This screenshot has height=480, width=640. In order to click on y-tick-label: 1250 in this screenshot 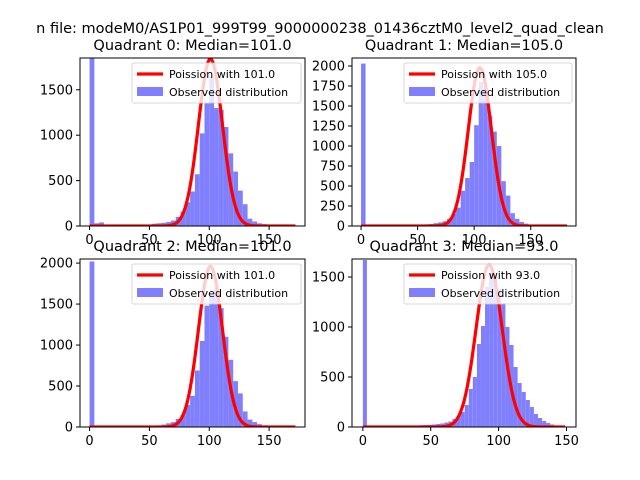, I will do `click(328, 127)`.